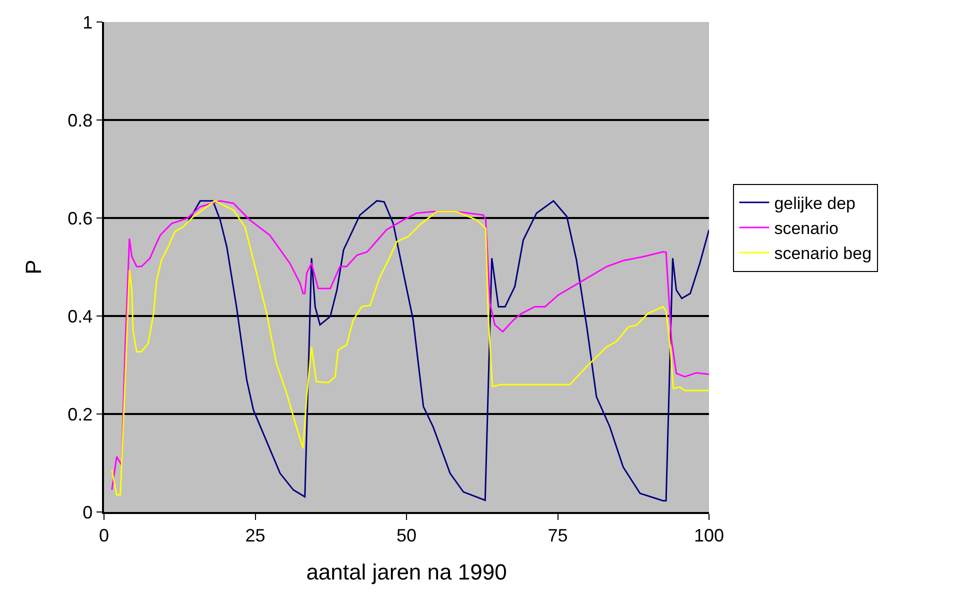 This screenshot has height=616, width=973. I want to click on y-tick-label: 0.6, so click(80, 218).